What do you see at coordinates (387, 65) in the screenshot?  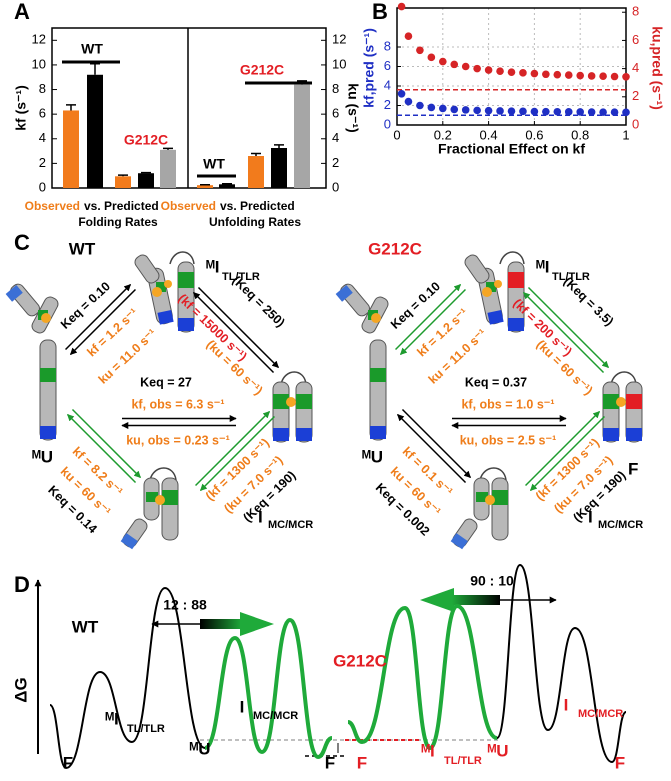 I see `y-tick-label: 6` at bounding box center [387, 65].